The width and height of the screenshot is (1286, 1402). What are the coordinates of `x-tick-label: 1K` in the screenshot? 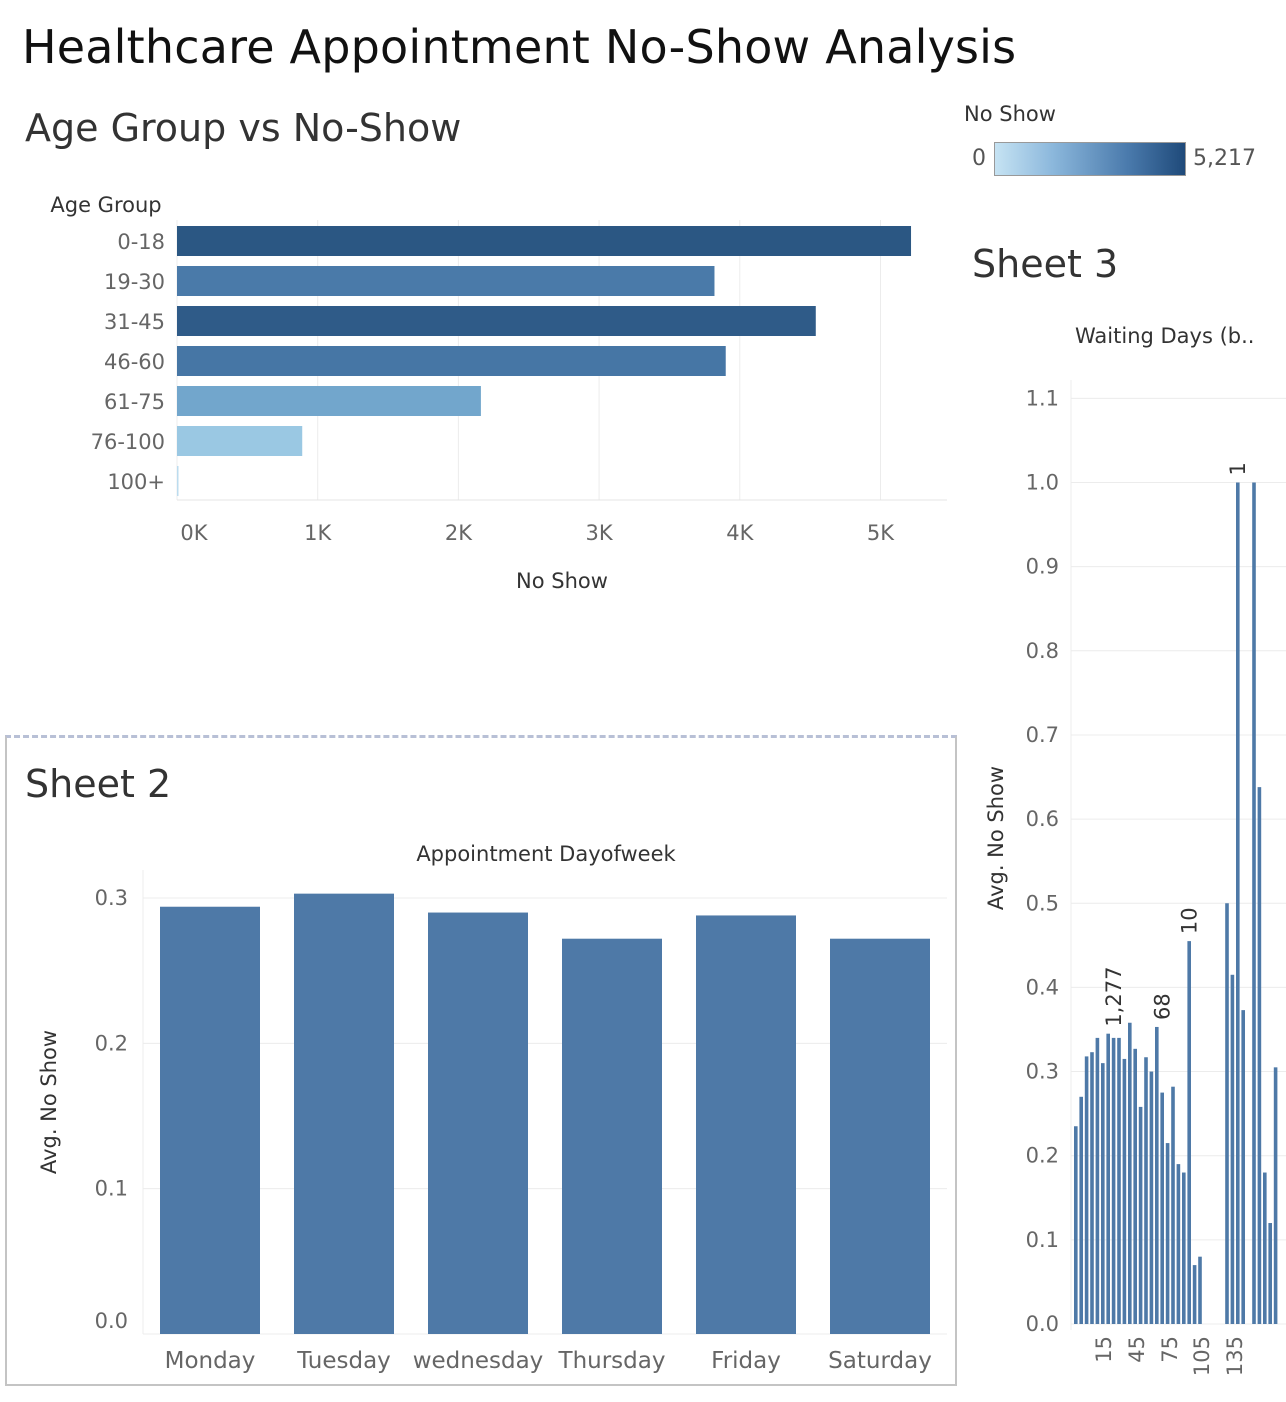 It's located at (318, 533).